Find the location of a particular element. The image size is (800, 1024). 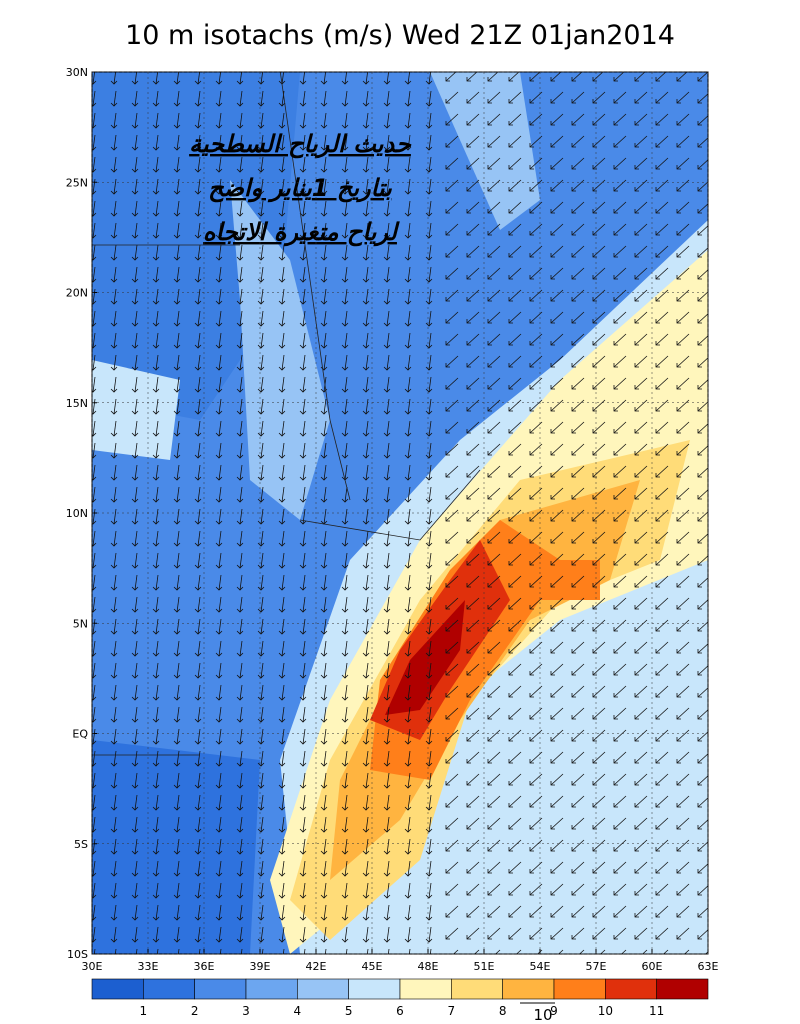

annotation-line: بتاريخ 1يناير واضح is located at coordinates (300, 188).